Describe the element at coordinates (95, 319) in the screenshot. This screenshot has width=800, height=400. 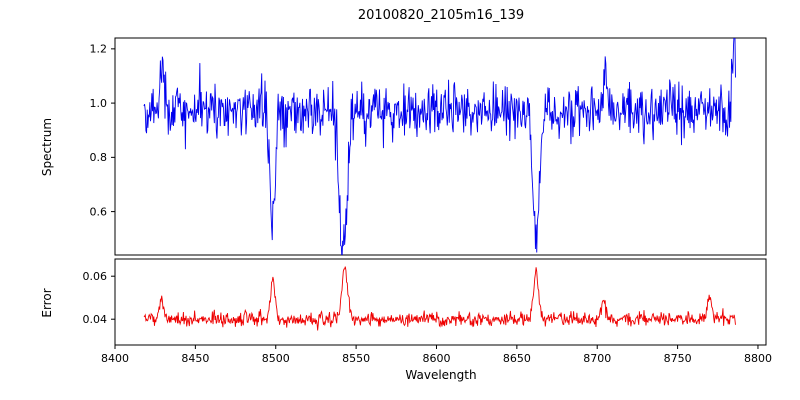
I see `error-ytick-label: 0.04` at that location.